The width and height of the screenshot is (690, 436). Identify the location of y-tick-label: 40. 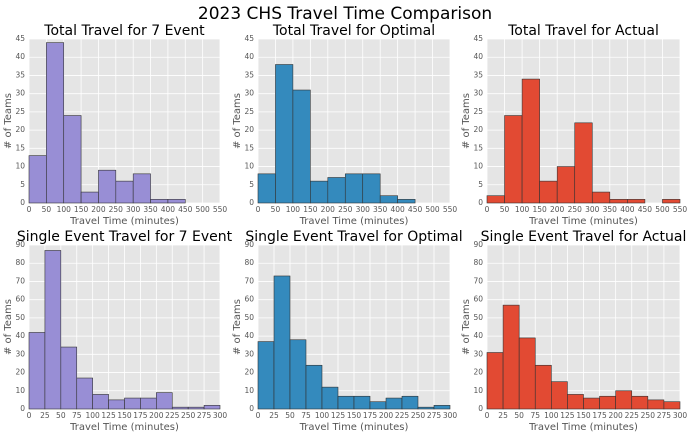
(20, 56).